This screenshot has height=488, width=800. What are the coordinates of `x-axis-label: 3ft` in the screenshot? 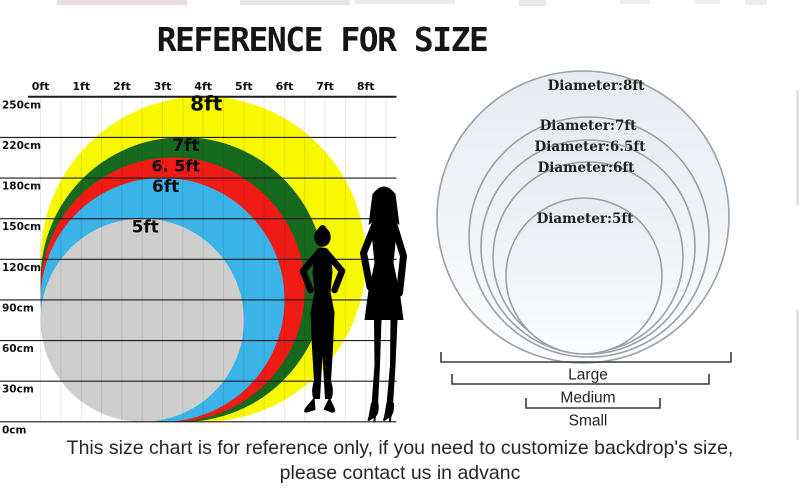 It's located at (163, 86).